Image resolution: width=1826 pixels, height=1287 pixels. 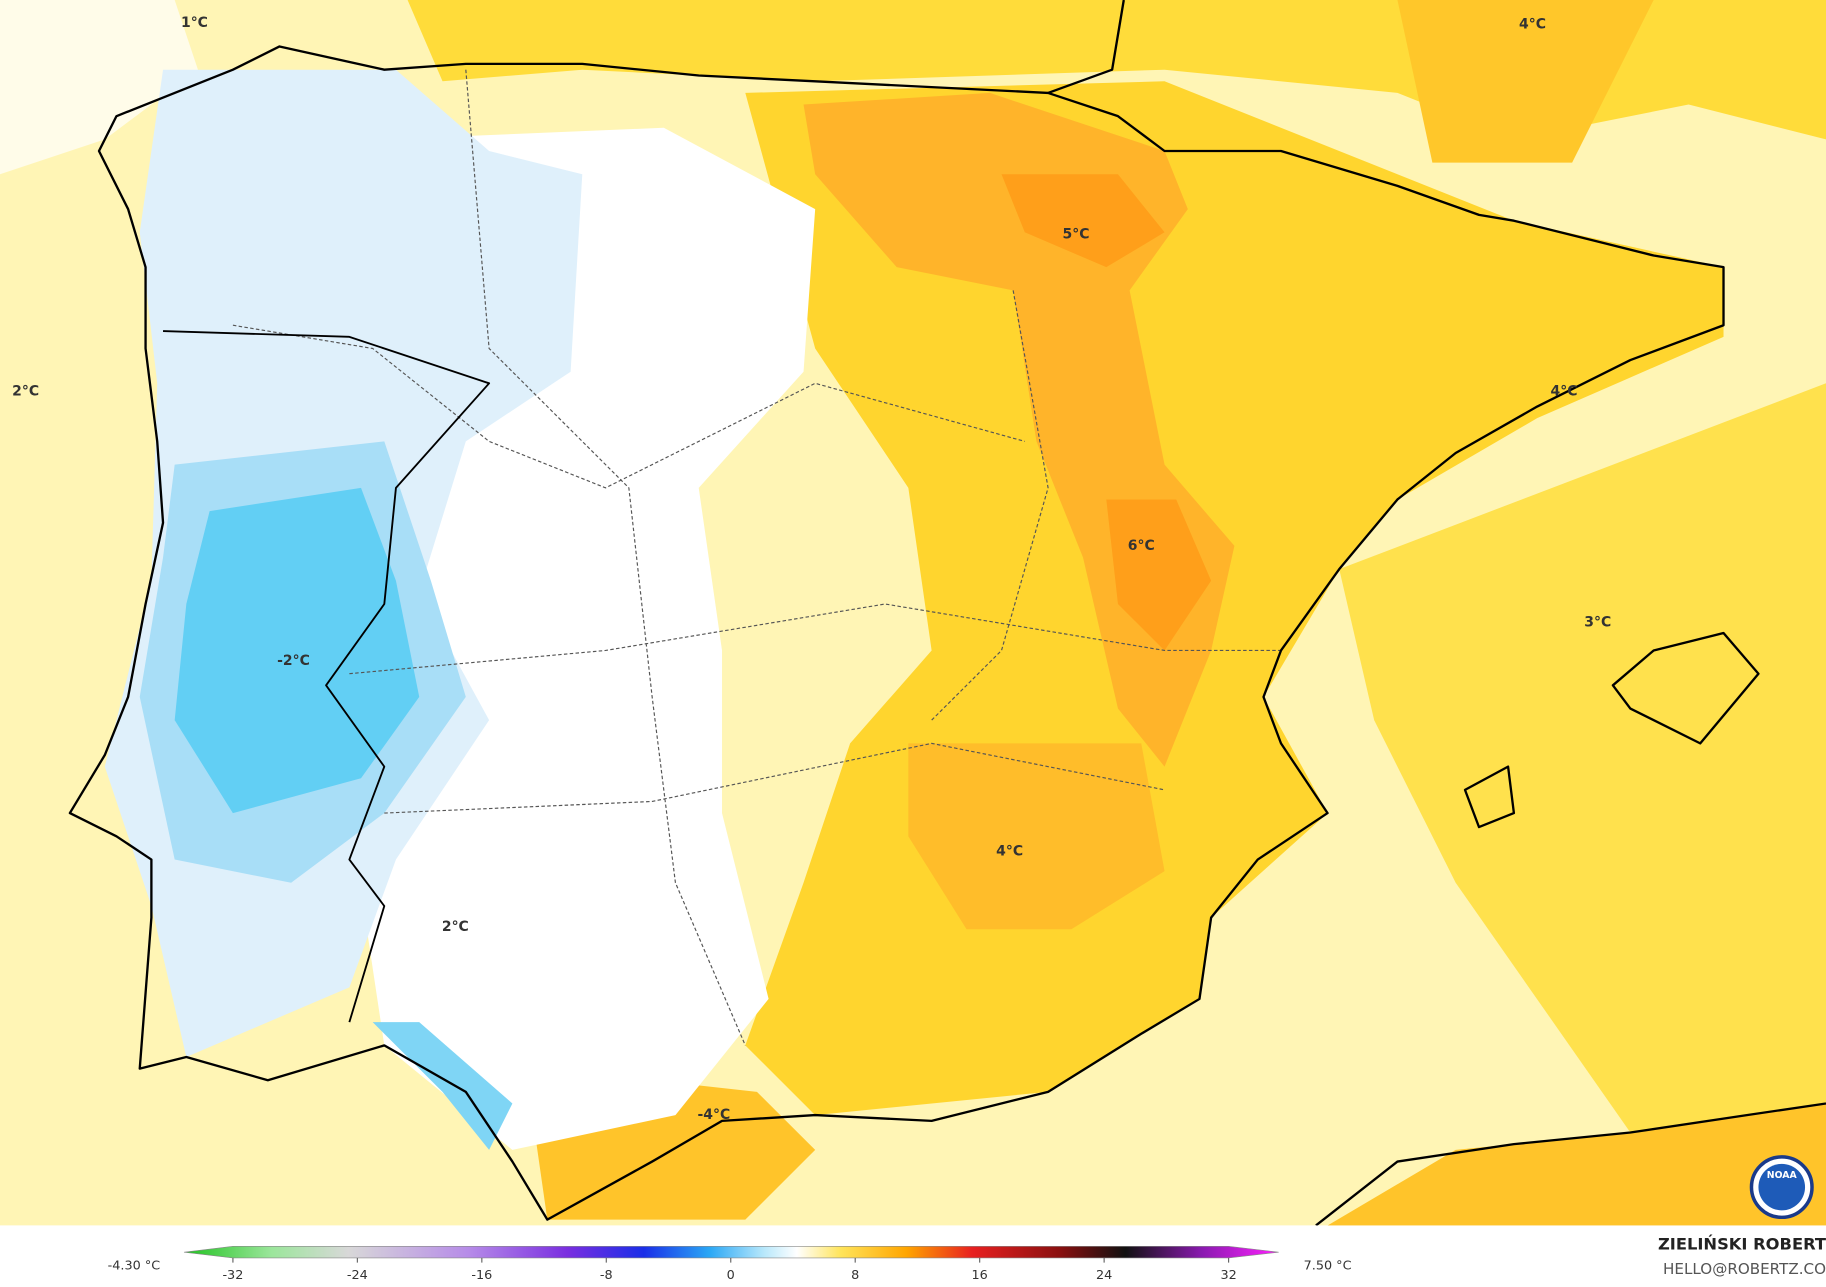 I want to click on colorbar-tick-label: 24, so click(x=1104, y=1275).